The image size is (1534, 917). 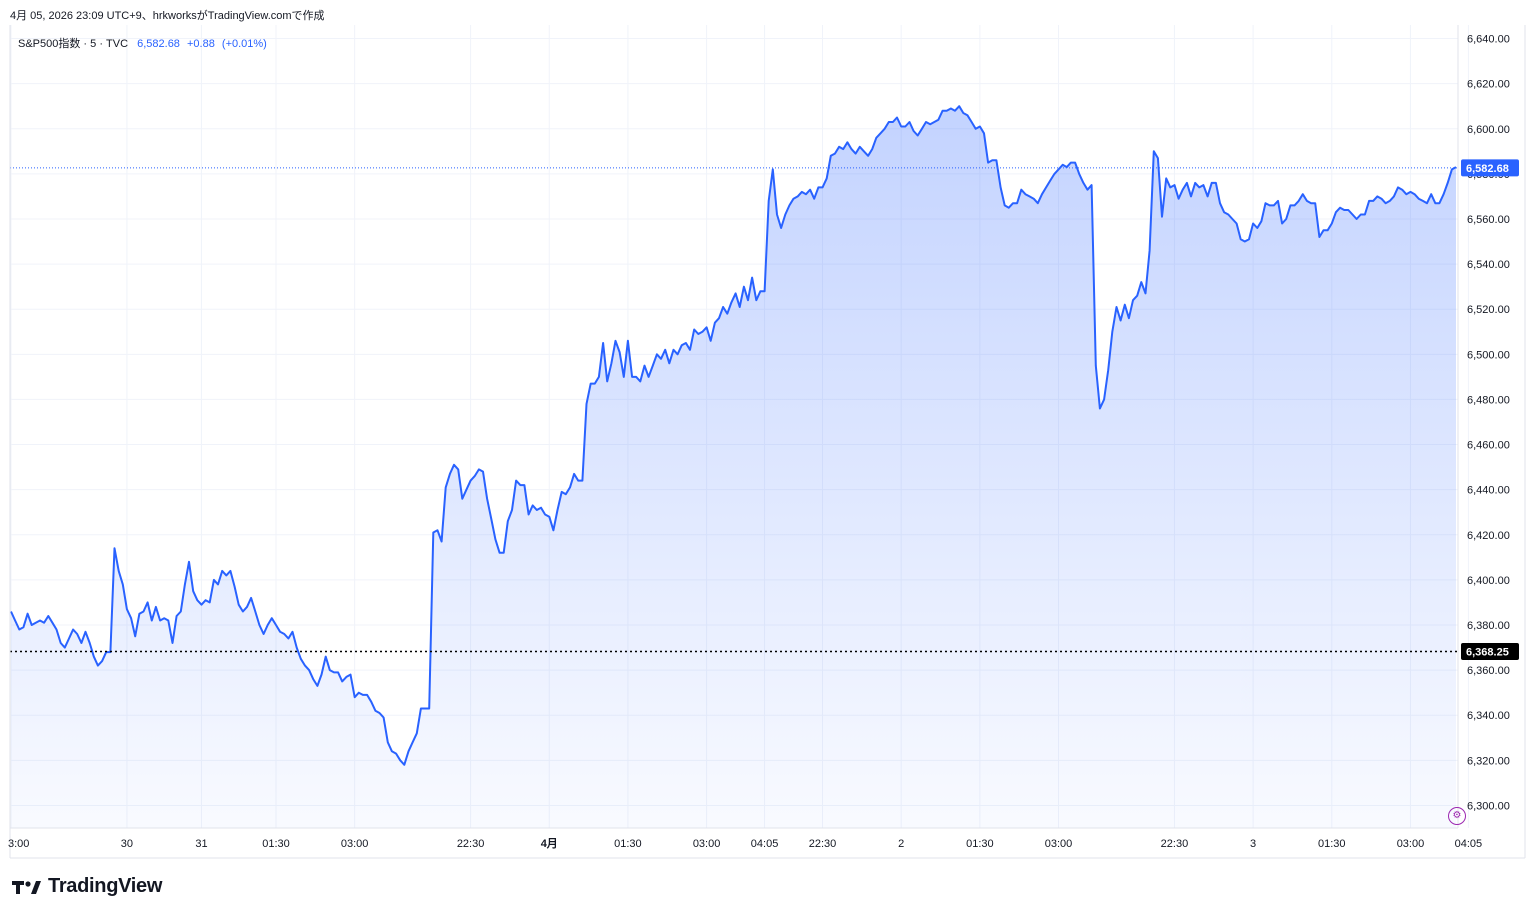 I want to click on x-tick-label: 3:00, so click(x=18, y=844).